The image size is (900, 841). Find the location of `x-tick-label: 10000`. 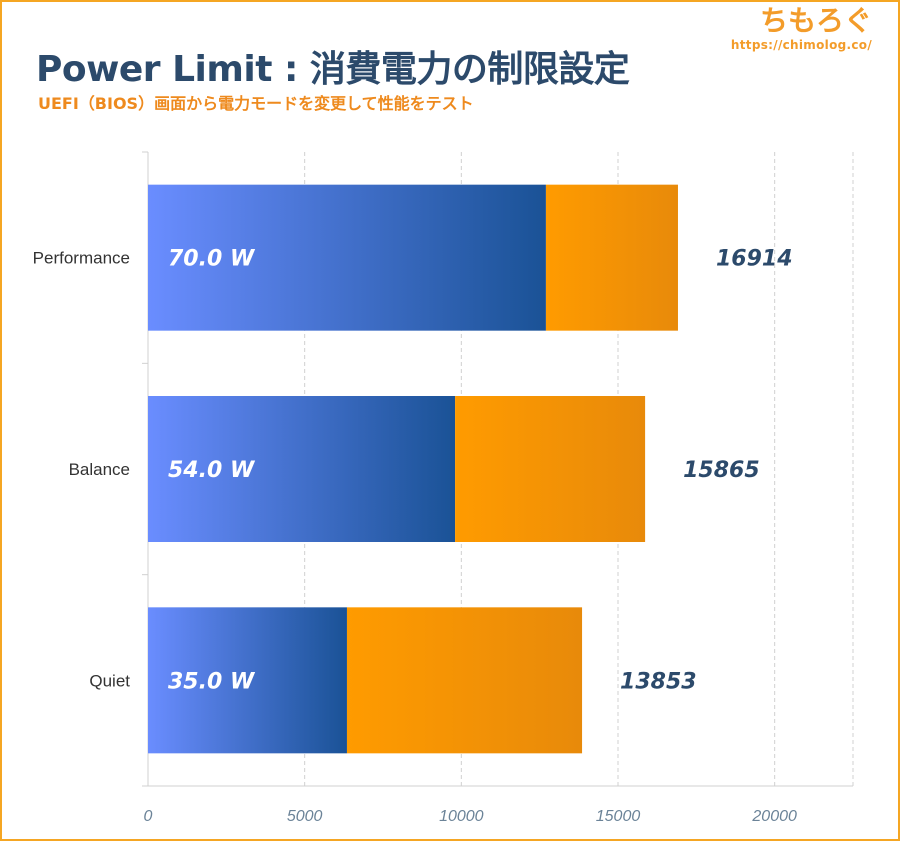

x-tick-label: 10000 is located at coordinates (461, 816).